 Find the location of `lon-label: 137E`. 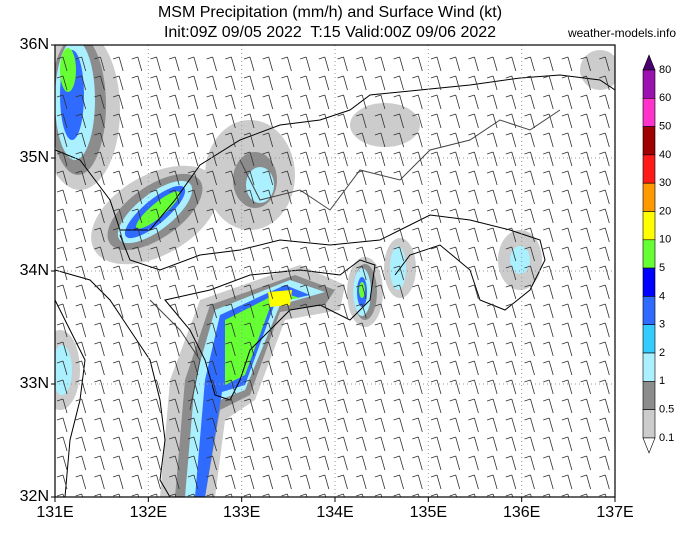

lon-label: 137E is located at coordinates (614, 512).